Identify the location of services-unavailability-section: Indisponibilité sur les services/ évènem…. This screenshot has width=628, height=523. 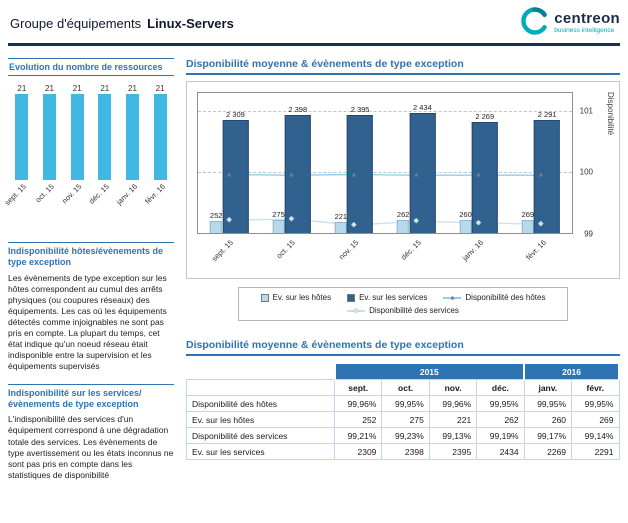
(91, 432).